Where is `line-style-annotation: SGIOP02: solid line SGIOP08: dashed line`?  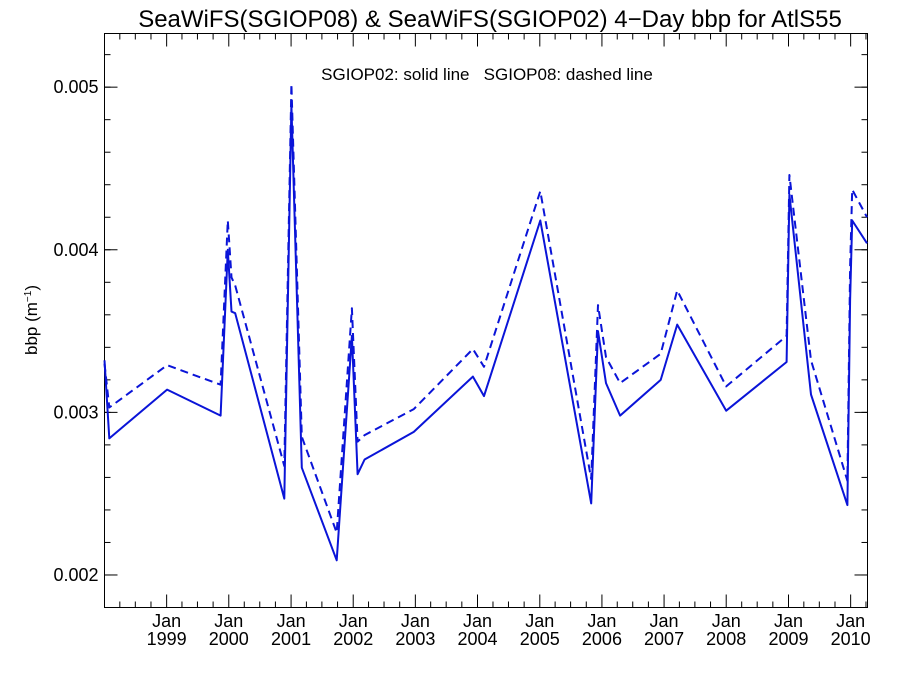
line-style-annotation: SGIOP02: solid line SGIOP08: dashed line is located at coordinates (487, 74).